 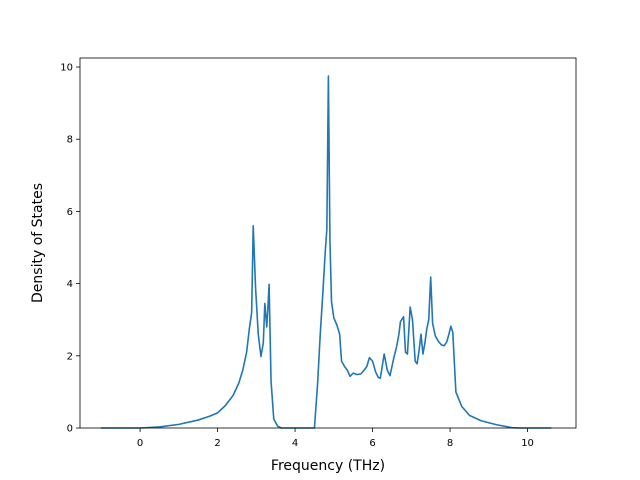 What do you see at coordinates (66, 68) in the screenshot?
I see `y-tick-label: 10` at bounding box center [66, 68].